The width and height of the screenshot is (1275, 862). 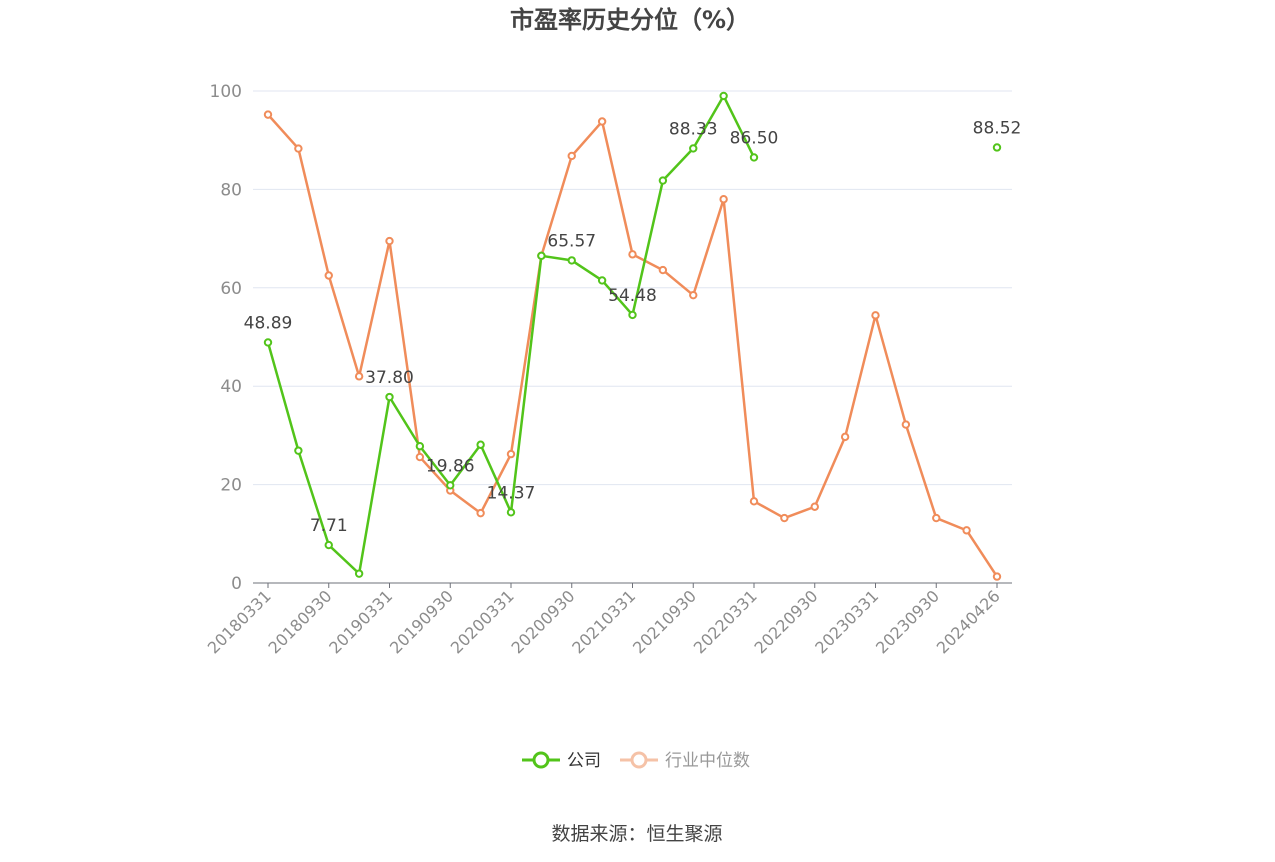 What do you see at coordinates (907, 621) in the screenshot?
I see `x-tick-label: 20230930` at bounding box center [907, 621].